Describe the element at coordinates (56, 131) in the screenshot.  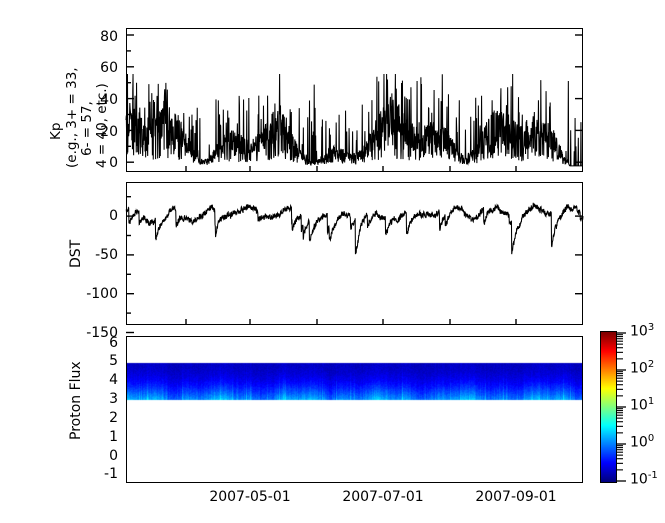
I see `kp-axis-title-main: Kp` at that location.